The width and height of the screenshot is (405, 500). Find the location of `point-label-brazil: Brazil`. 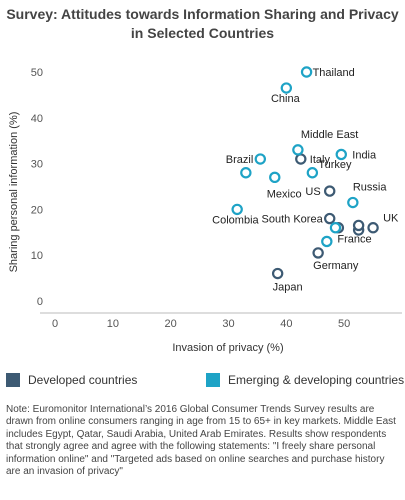

point-label-brazil: Brazil is located at coordinates (240, 160).